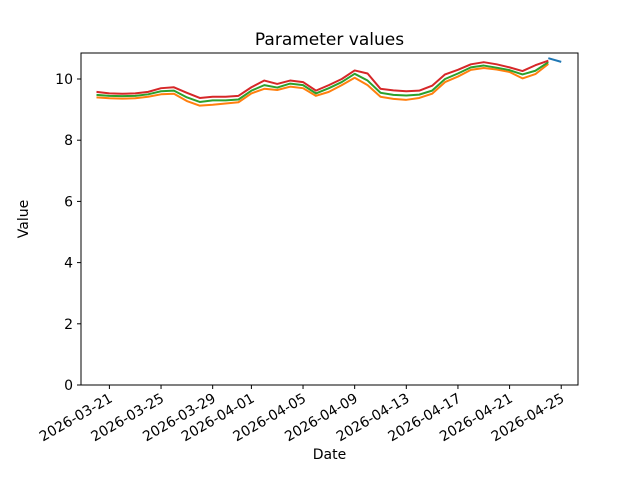 This screenshot has width=640, height=480. Describe the element at coordinates (68, 325) in the screenshot. I see `y-tick-label: 2` at that location.